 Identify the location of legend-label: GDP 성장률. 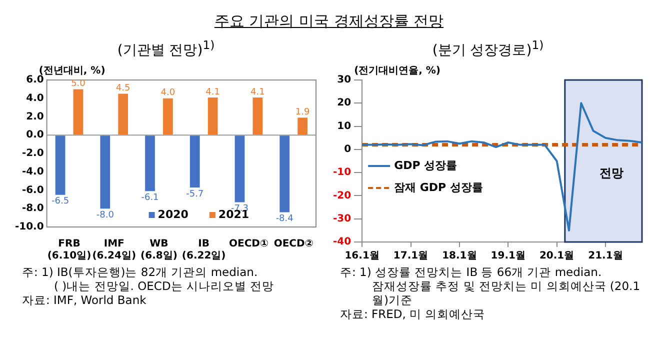
(426, 165).